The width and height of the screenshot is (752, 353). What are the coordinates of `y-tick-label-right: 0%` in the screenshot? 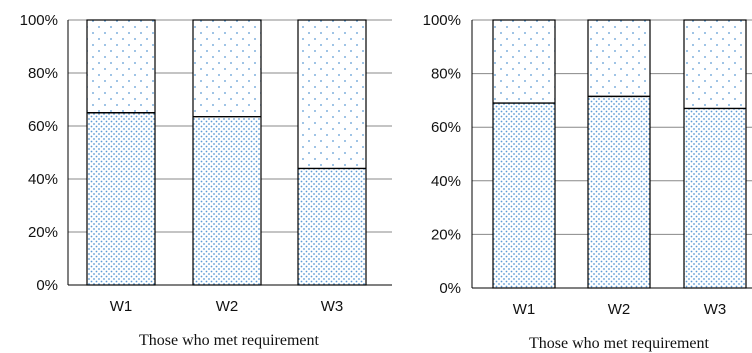 It's located at (450, 288).